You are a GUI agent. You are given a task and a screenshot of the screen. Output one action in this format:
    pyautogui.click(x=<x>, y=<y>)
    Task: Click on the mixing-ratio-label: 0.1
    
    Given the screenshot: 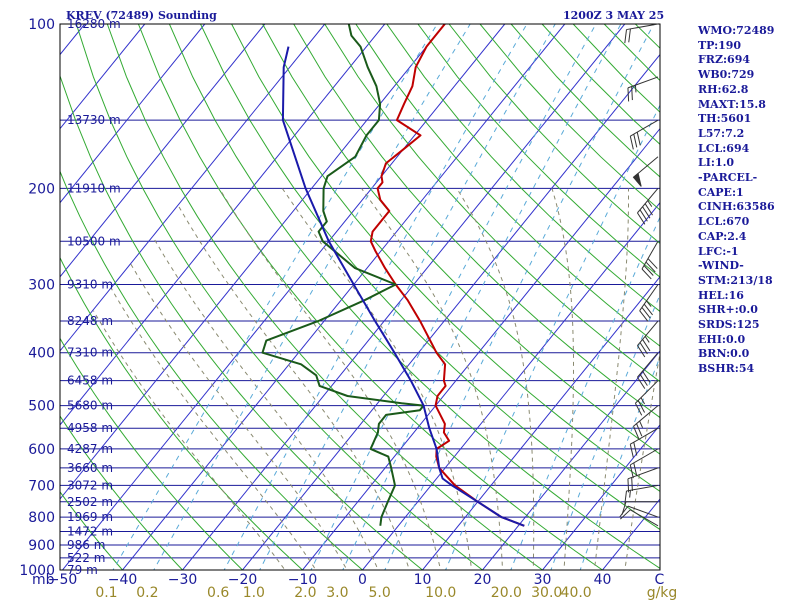 What is the action you would take?
    pyautogui.click(x=106, y=592)
    